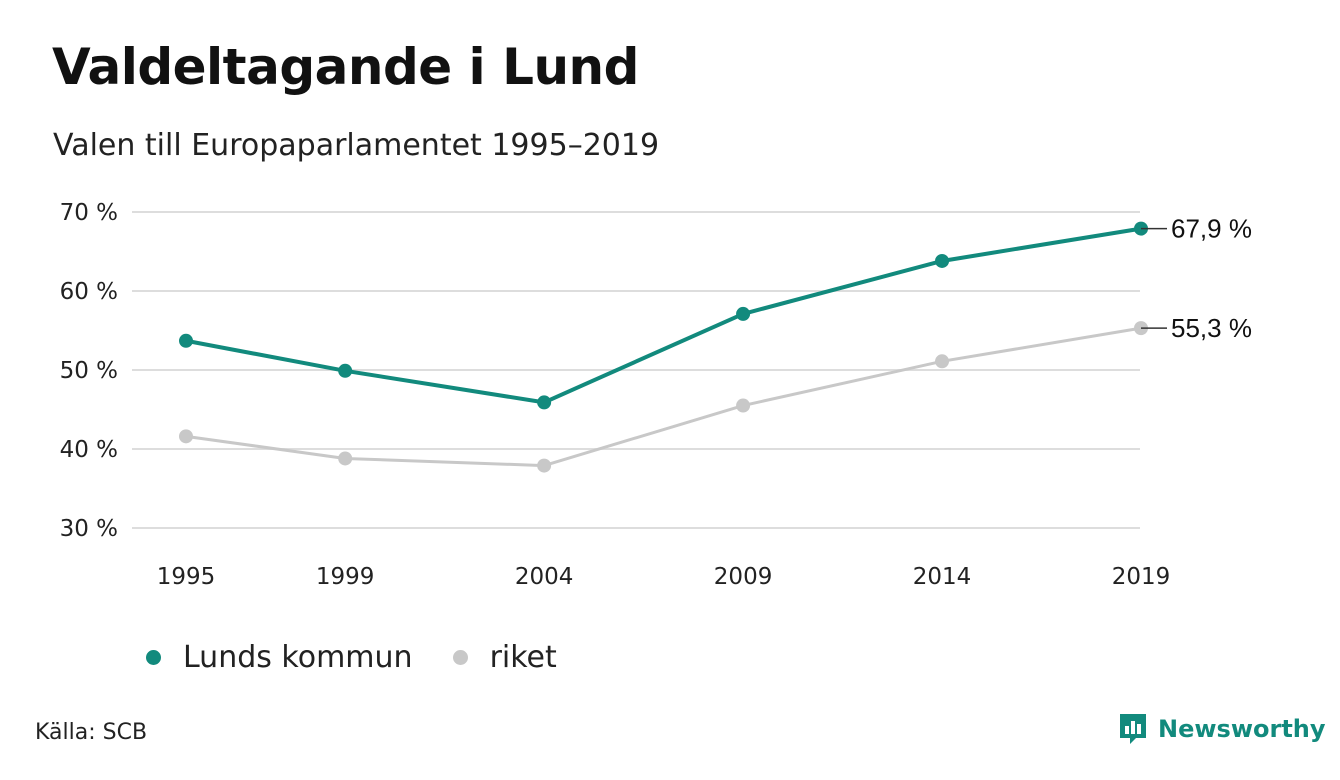 This screenshot has width=1340, height=780. I want to click on x-tick-label: 2019, so click(1141, 577).